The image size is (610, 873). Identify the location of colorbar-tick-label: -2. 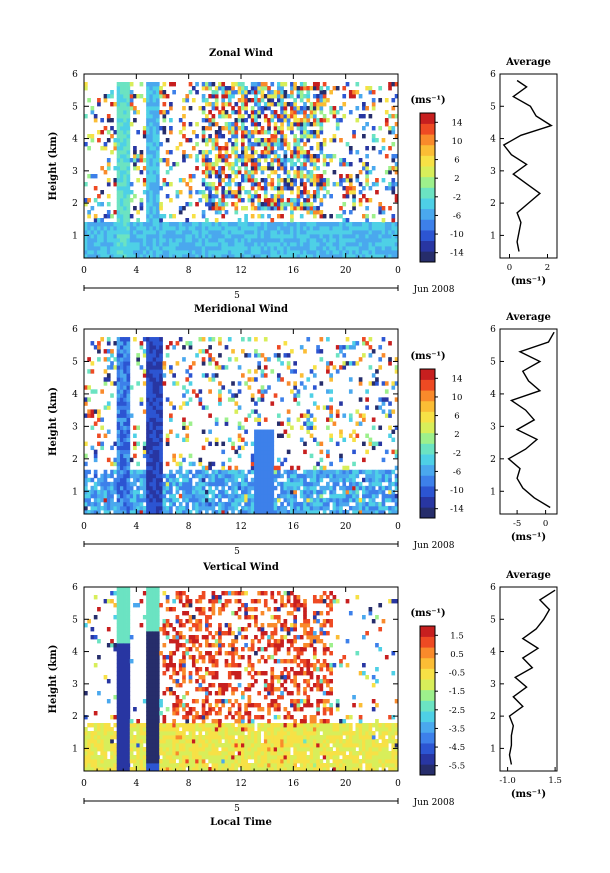
(457, 454).